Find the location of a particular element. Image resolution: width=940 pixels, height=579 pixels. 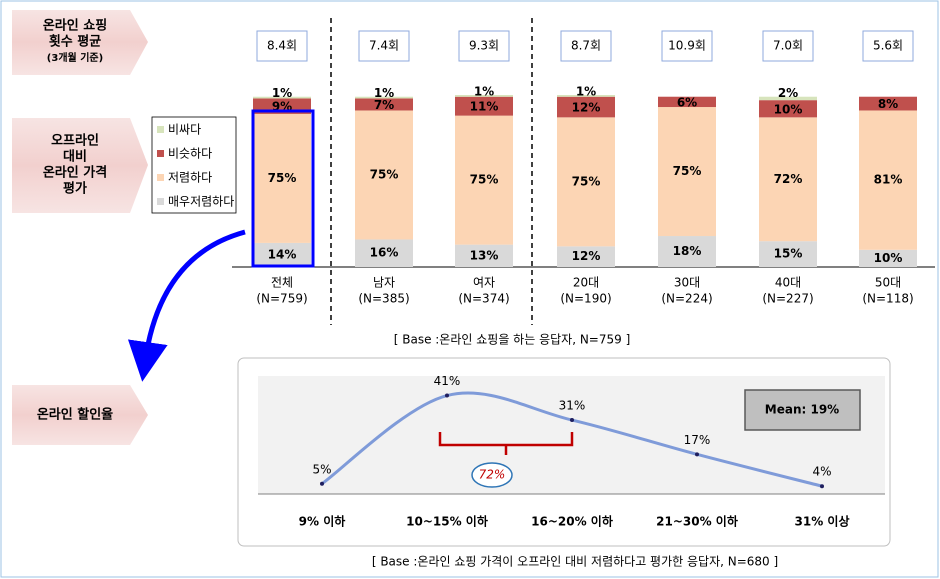

side-label: (3개월 기준) is located at coordinates (75, 57).